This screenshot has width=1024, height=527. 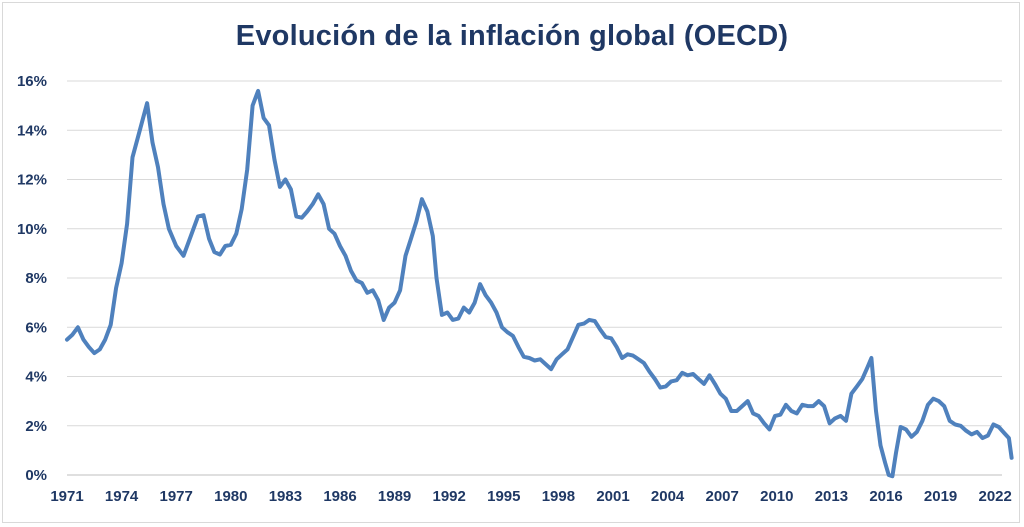 I want to click on y-tick-label: 14%, so click(x=32, y=130).